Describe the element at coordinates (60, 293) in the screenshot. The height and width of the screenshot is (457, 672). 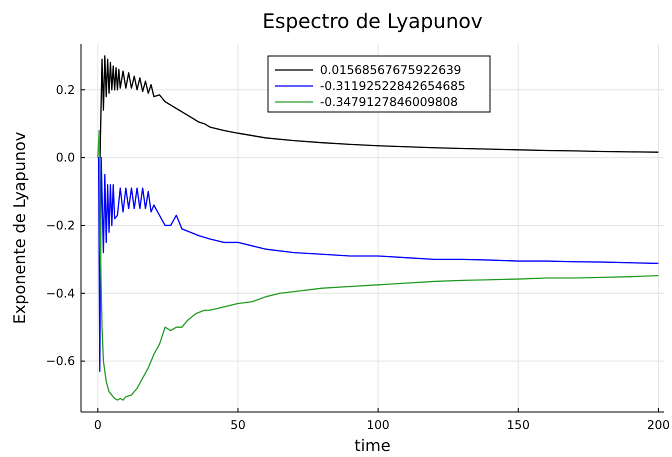
I see `y-tick-label: −0.4` at that location.